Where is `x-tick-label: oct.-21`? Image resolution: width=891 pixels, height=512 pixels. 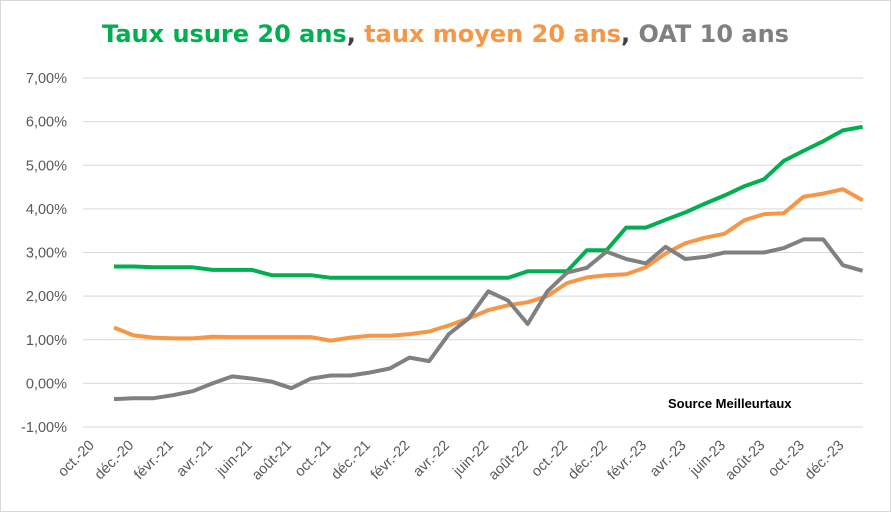
x-tick-label: oct.-21 is located at coordinates (313, 459).